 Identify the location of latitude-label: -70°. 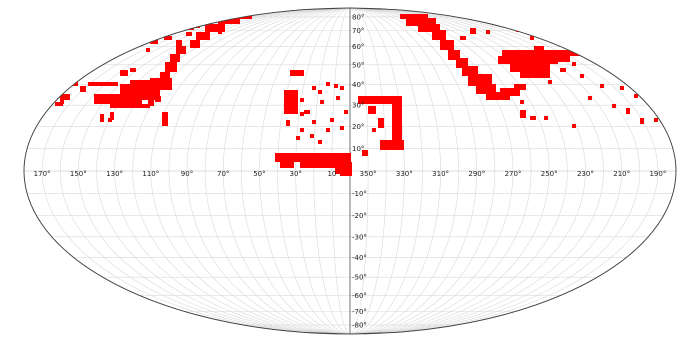
(359, 312).